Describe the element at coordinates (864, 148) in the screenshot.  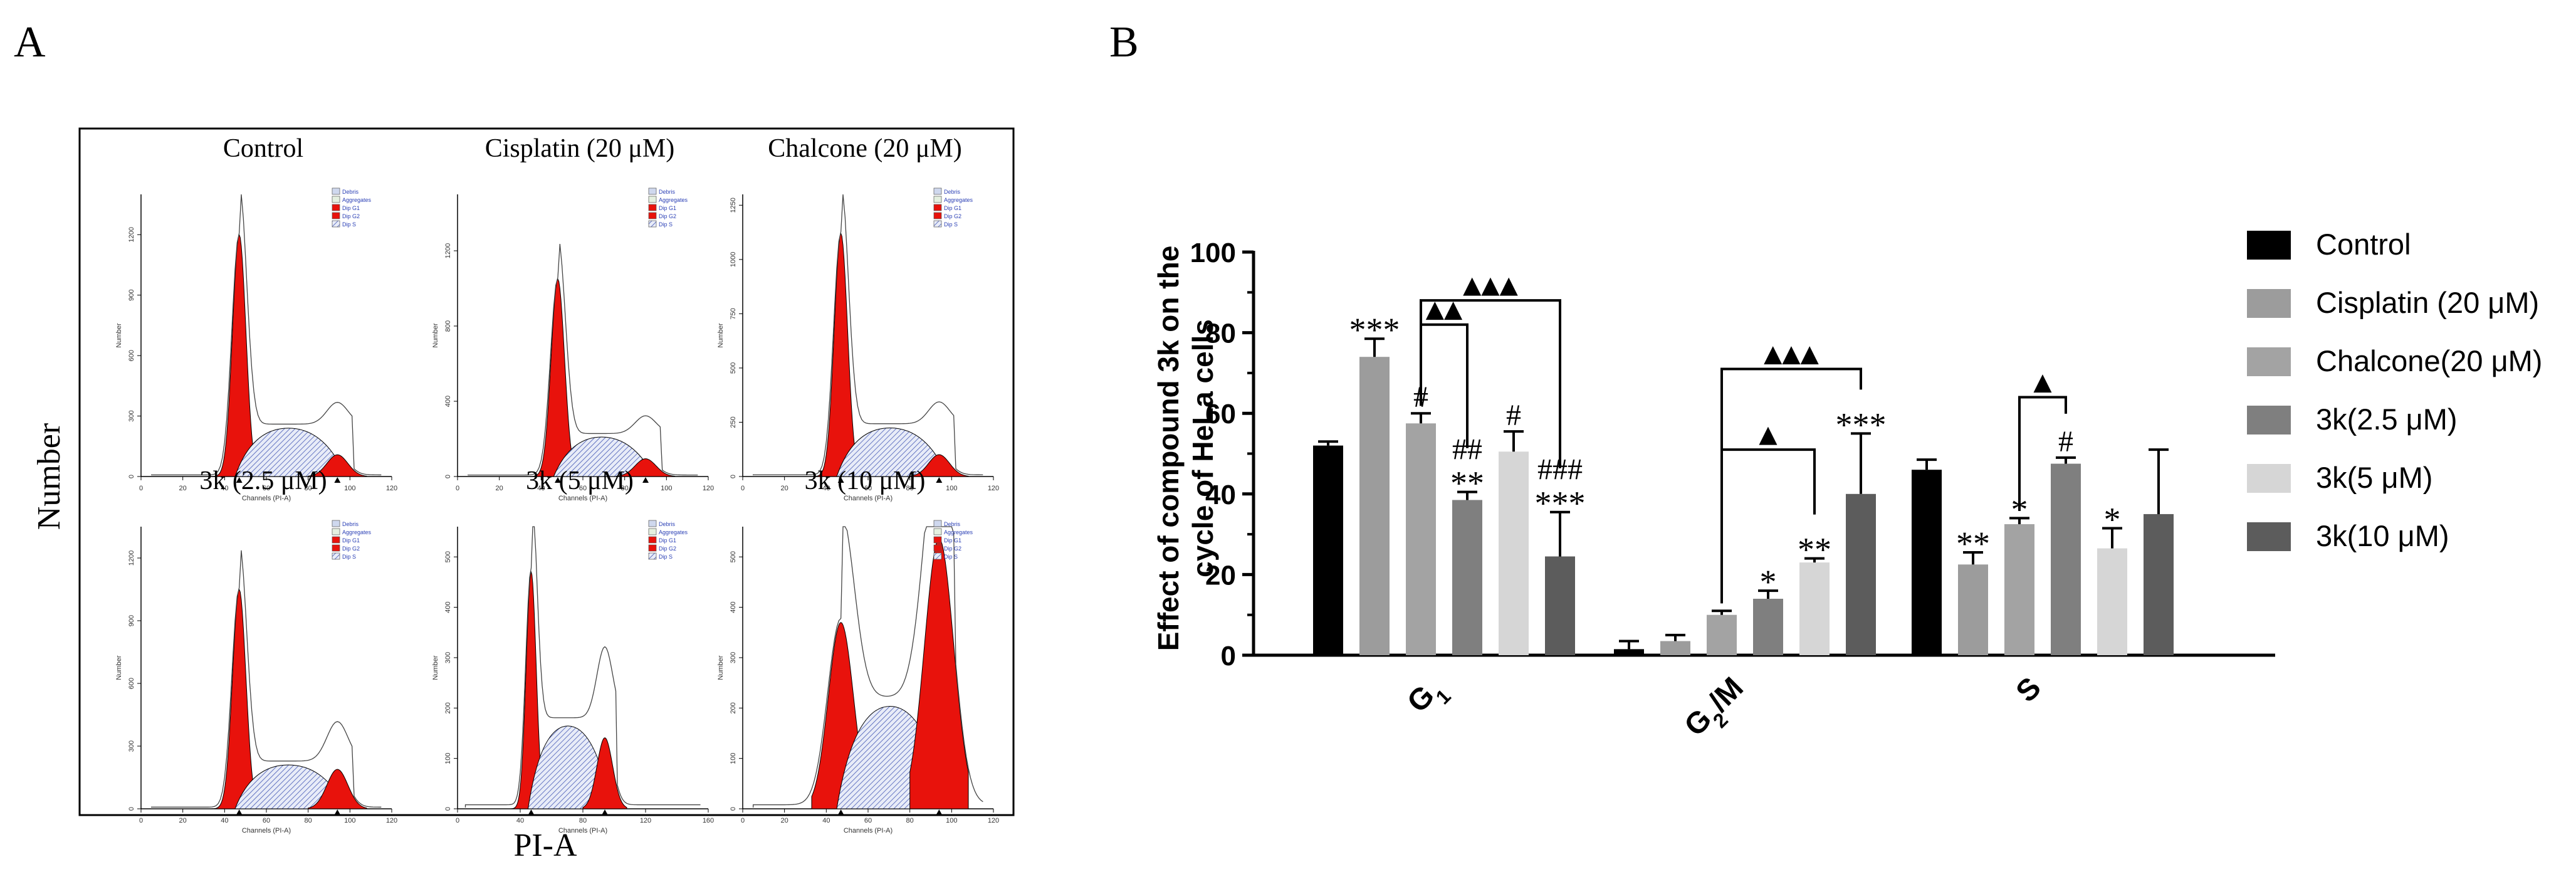
I see `histogram-title: Chalcone (20 μM)` at that location.